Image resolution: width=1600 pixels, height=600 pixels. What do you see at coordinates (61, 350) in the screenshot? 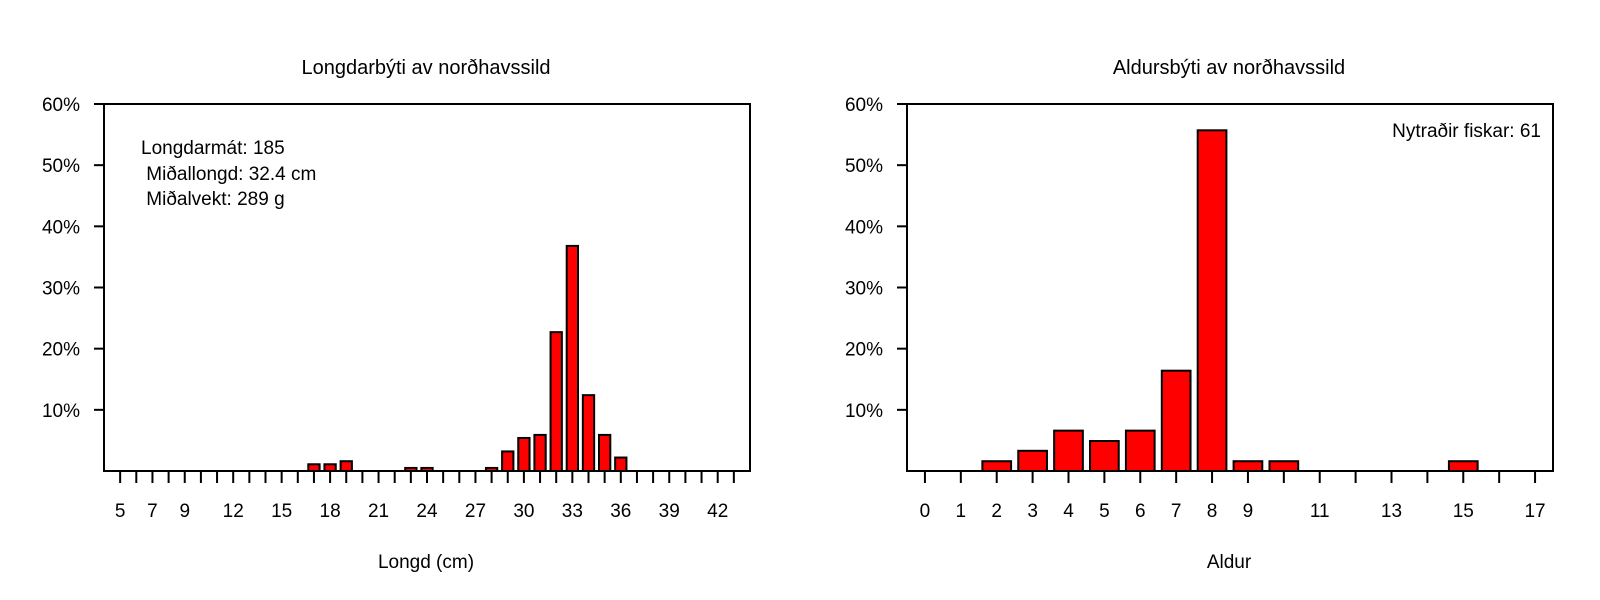
I see `length-y-tick-label: 20%` at bounding box center [61, 350].